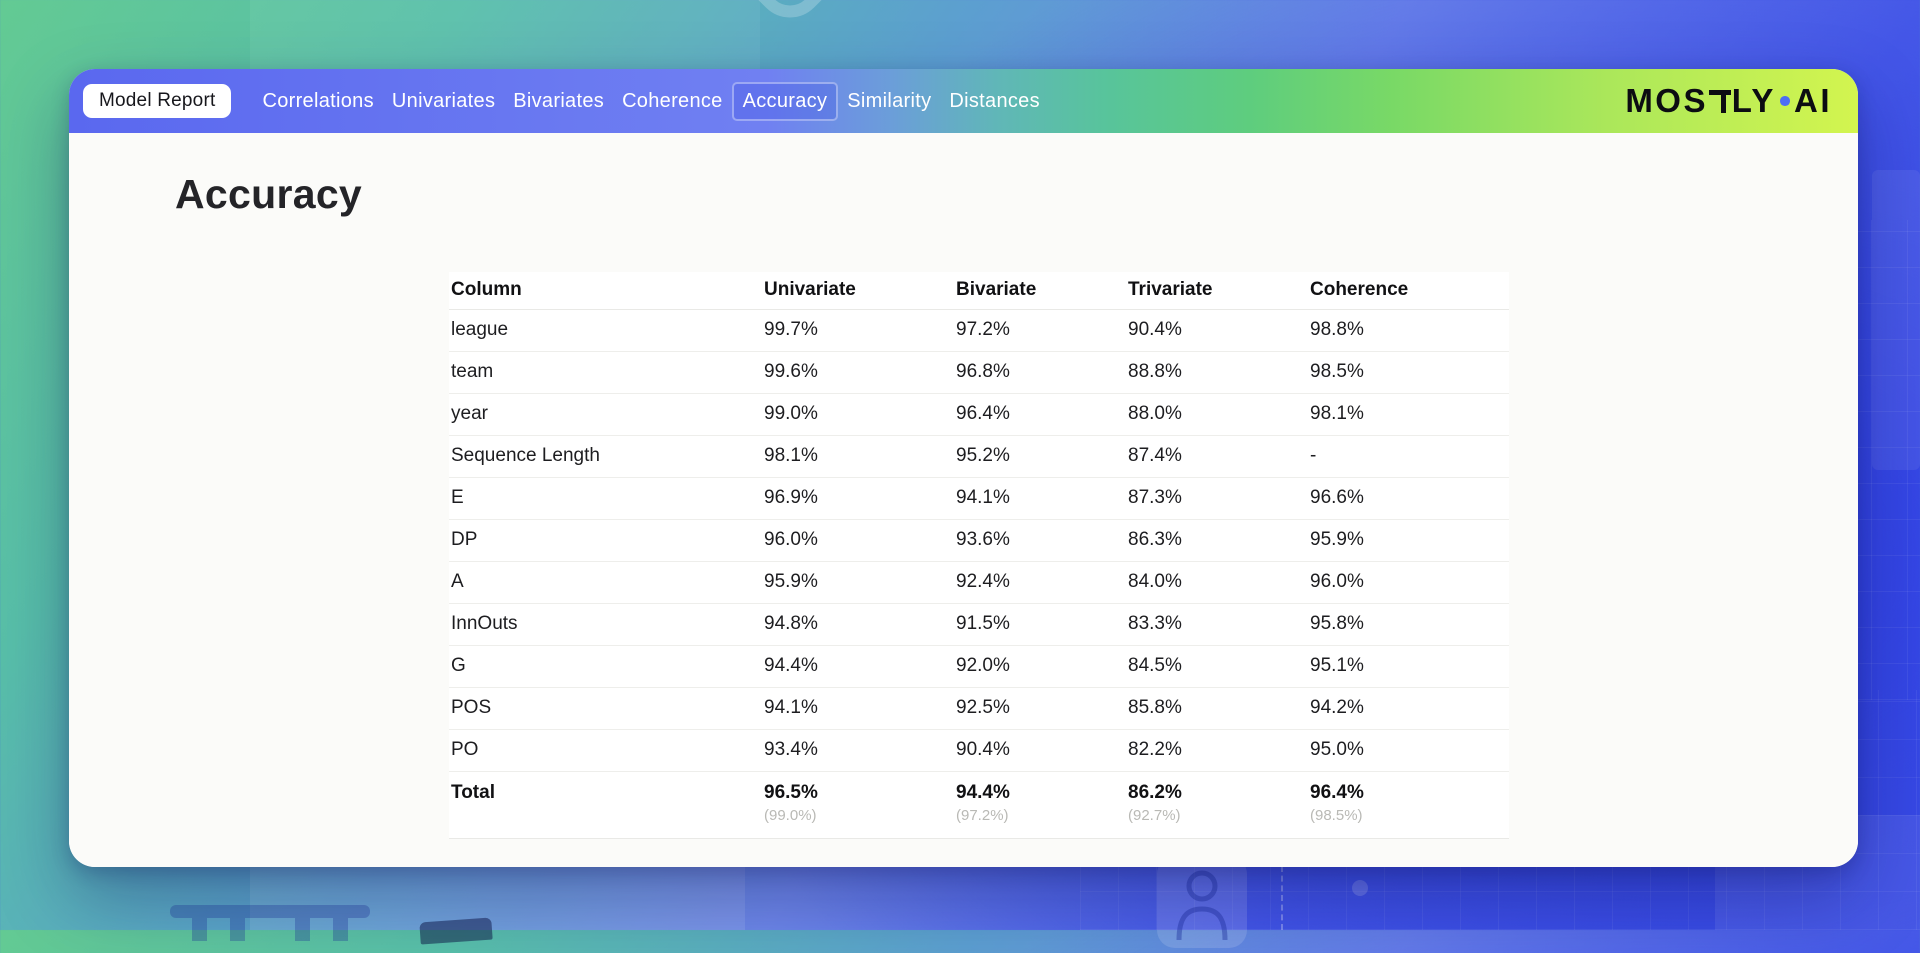  Describe the element at coordinates (1040, 291) in the screenshot. I see `column-header: Bivariate` at that location.